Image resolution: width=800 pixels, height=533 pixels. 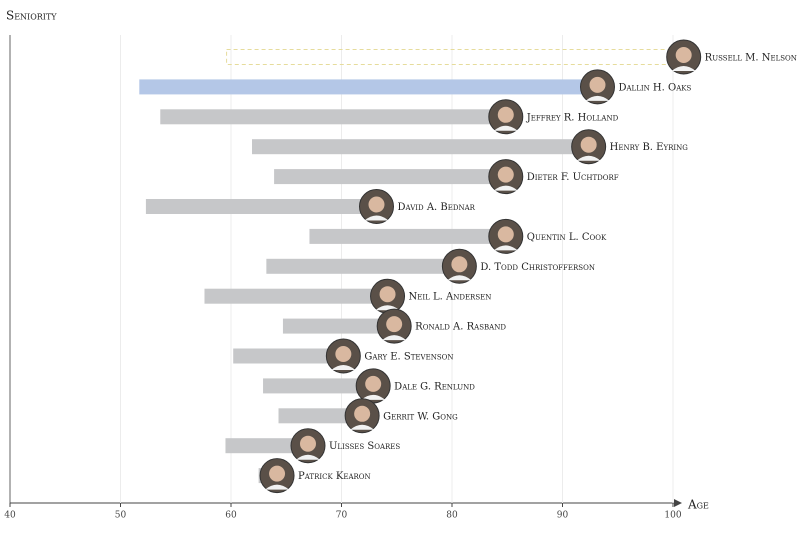 I want to click on bar-label: Gerrit W. Gong, so click(x=420, y=416).